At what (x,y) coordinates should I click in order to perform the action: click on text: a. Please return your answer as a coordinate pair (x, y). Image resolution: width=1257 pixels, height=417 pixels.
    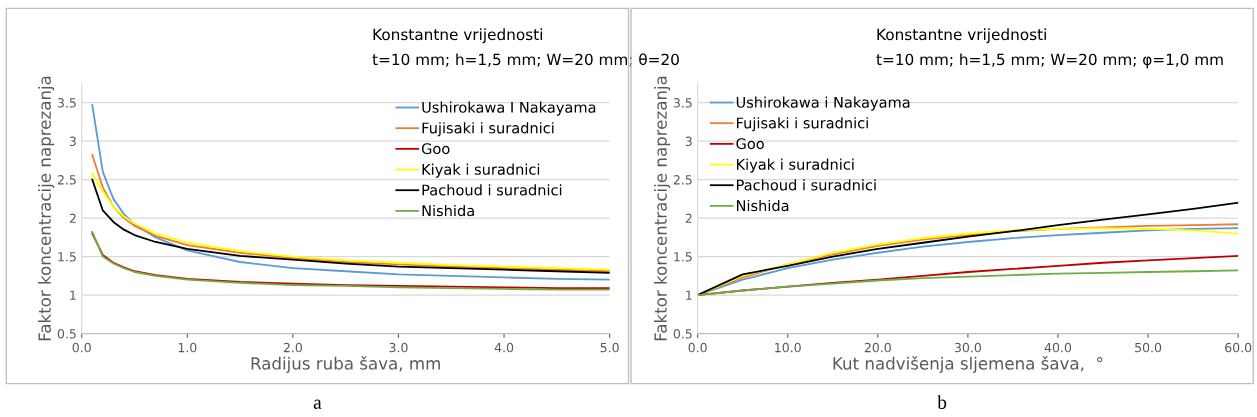
    Looking at the image, I should click on (317, 404).